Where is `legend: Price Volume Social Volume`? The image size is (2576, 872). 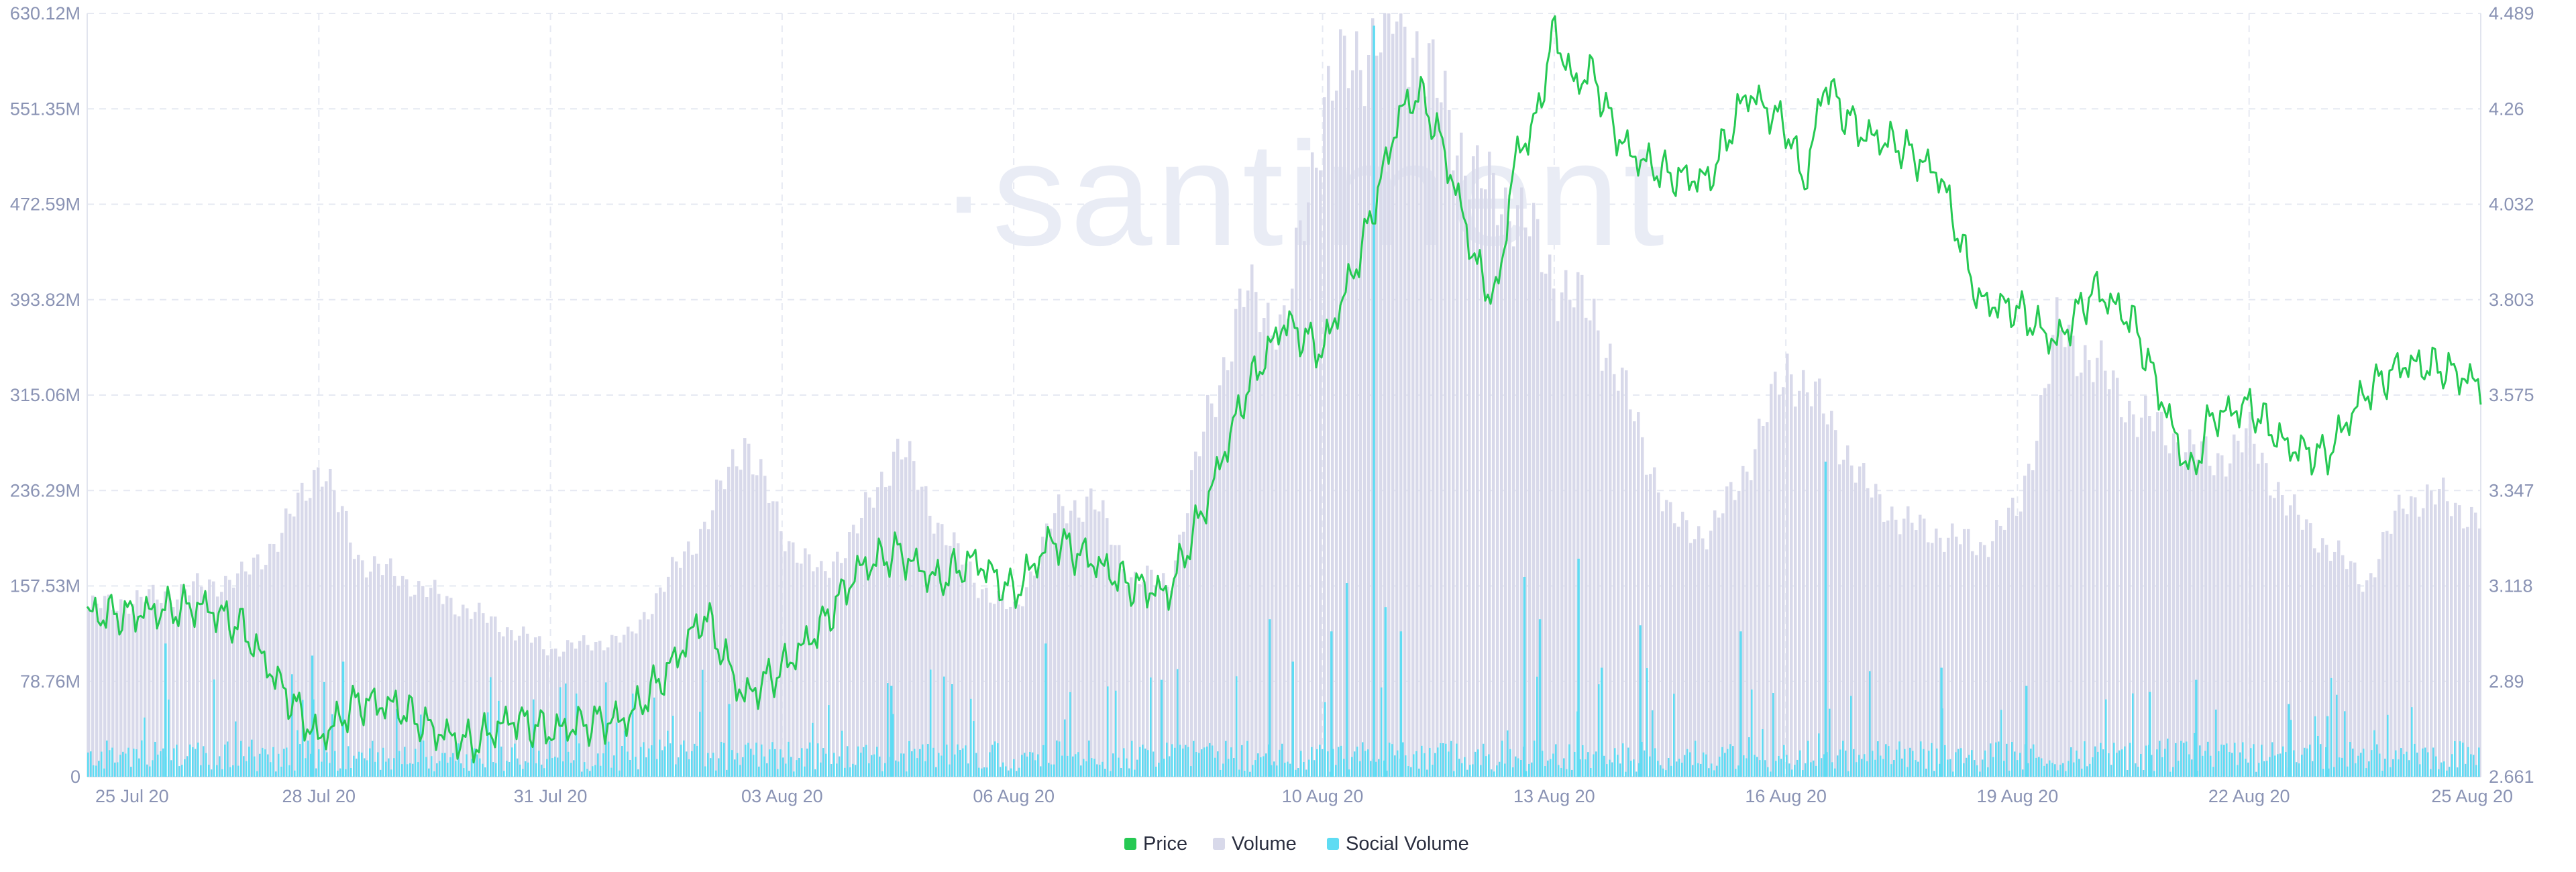
legend: Price Volume Social Volume is located at coordinates (1296, 844).